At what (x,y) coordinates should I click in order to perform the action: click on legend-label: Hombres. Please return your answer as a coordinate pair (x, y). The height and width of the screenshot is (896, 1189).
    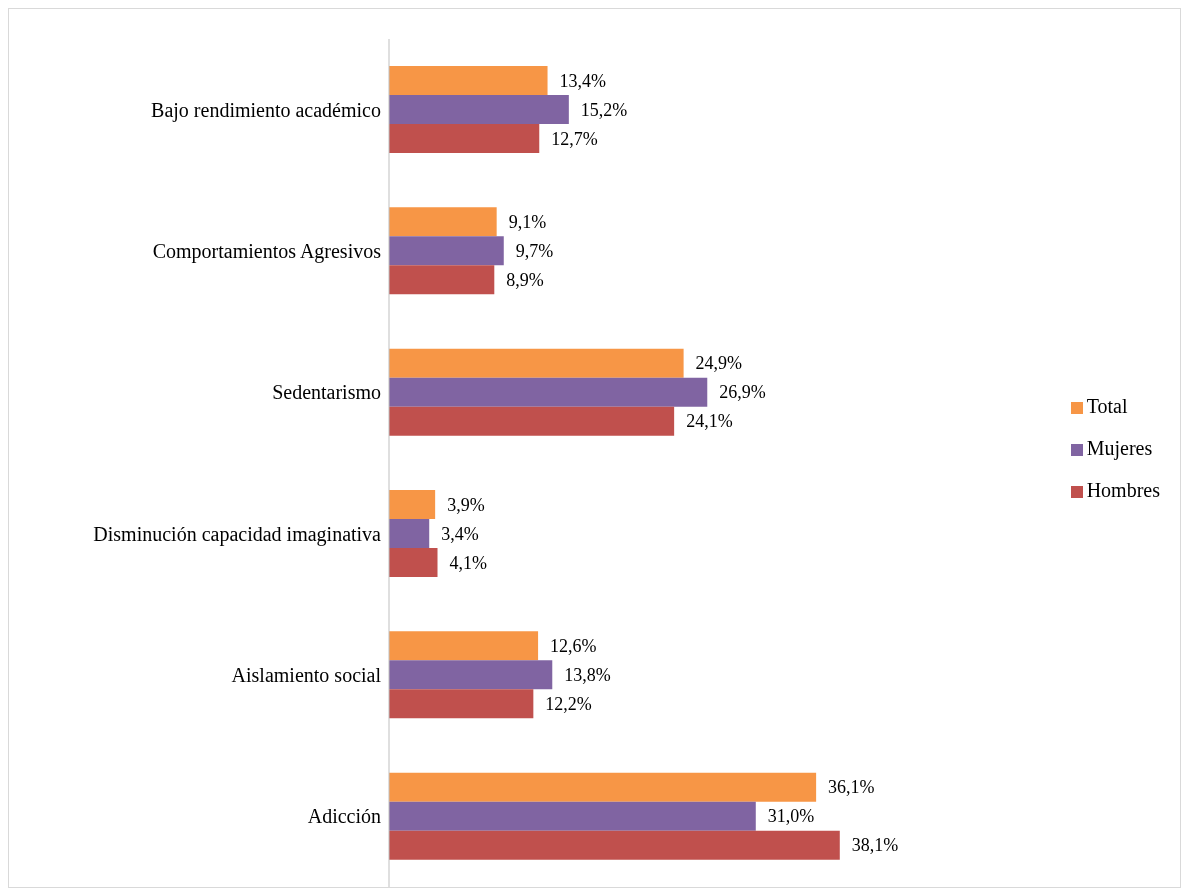
    Looking at the image, I should click on (1123, 490).